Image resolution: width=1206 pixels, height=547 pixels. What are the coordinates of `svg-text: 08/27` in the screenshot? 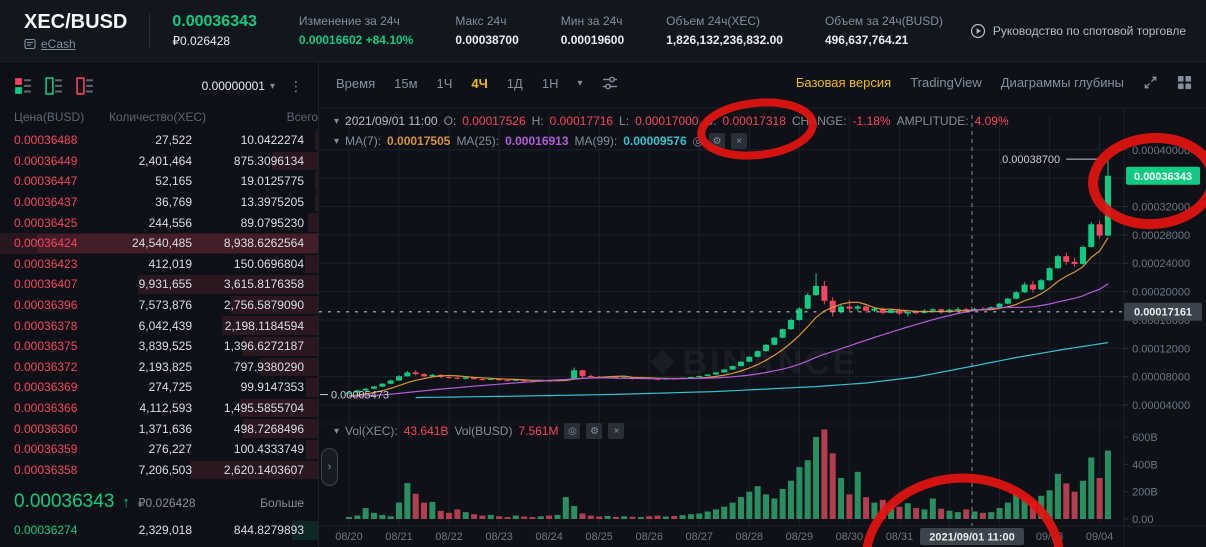 It's located at (699, 537).